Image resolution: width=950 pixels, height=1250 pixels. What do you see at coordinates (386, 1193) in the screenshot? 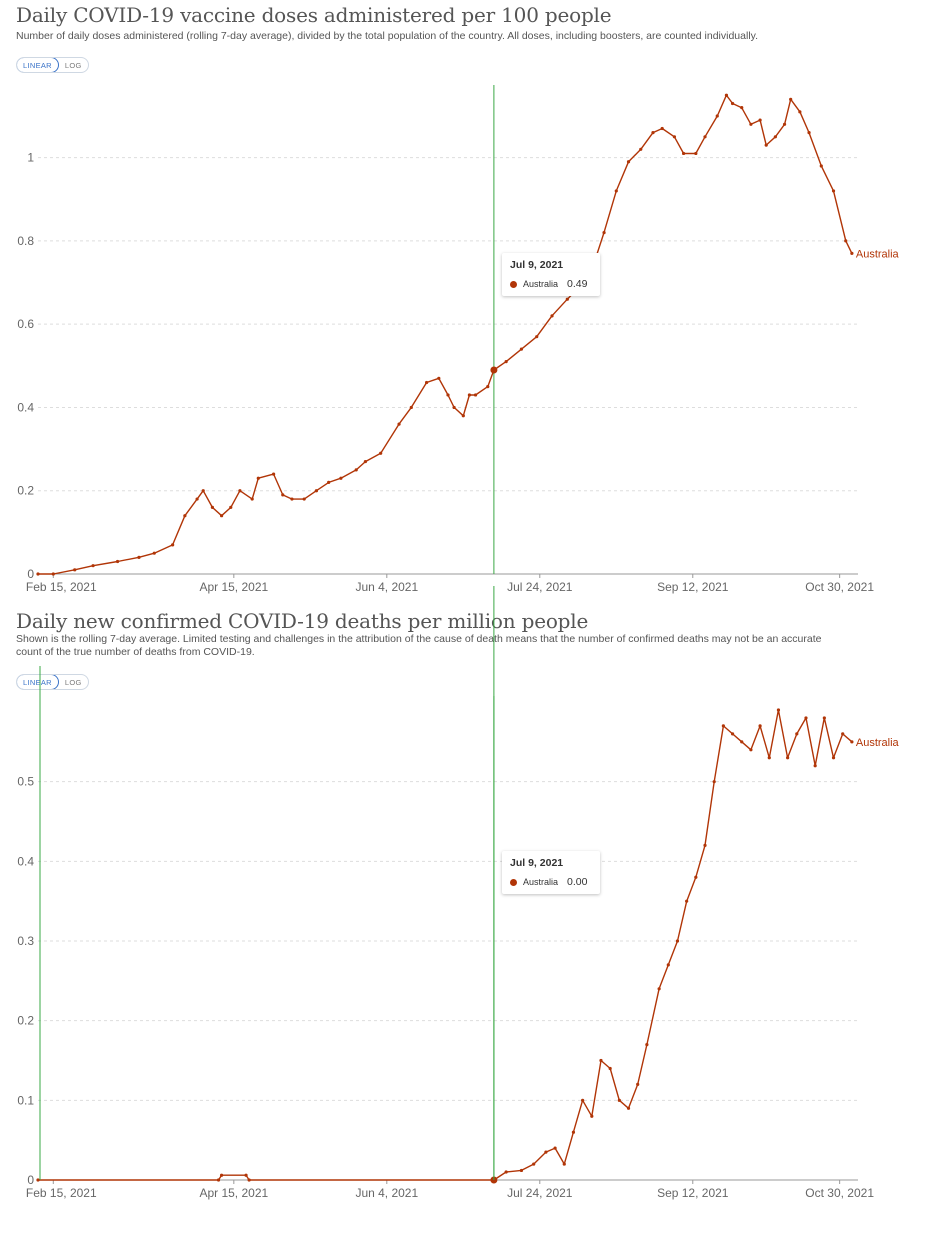
I see `x-tick-label: Jun 4, 2021` at bounding box center [386, 1193].